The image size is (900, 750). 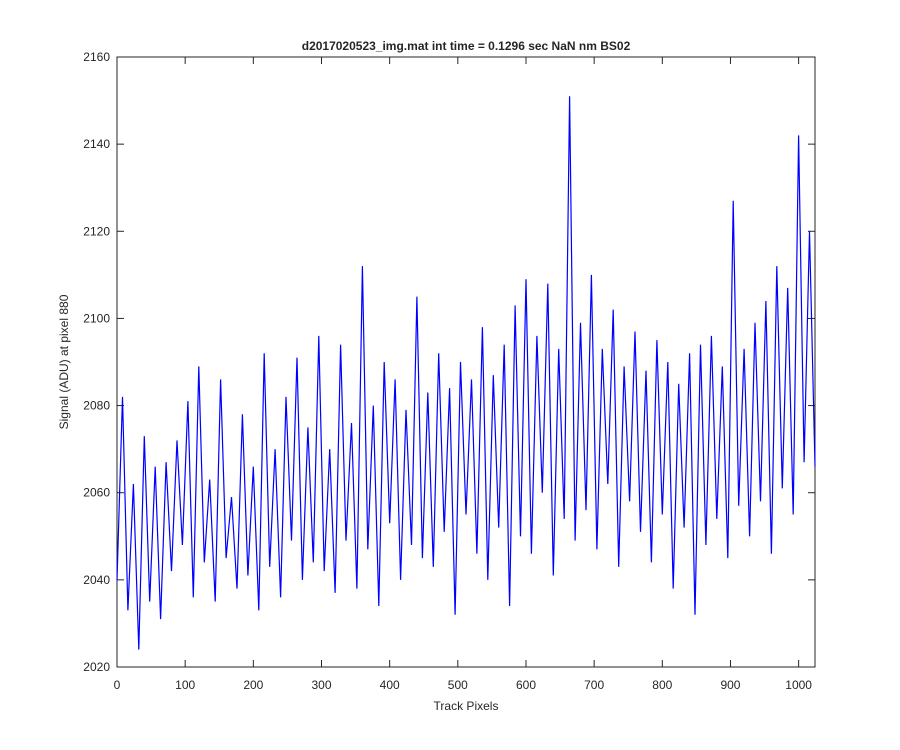 What do you see at coordinates (96, 493) in the screenshot?
I see `y-tick-label: 2060` at bounding box center [96, 493].